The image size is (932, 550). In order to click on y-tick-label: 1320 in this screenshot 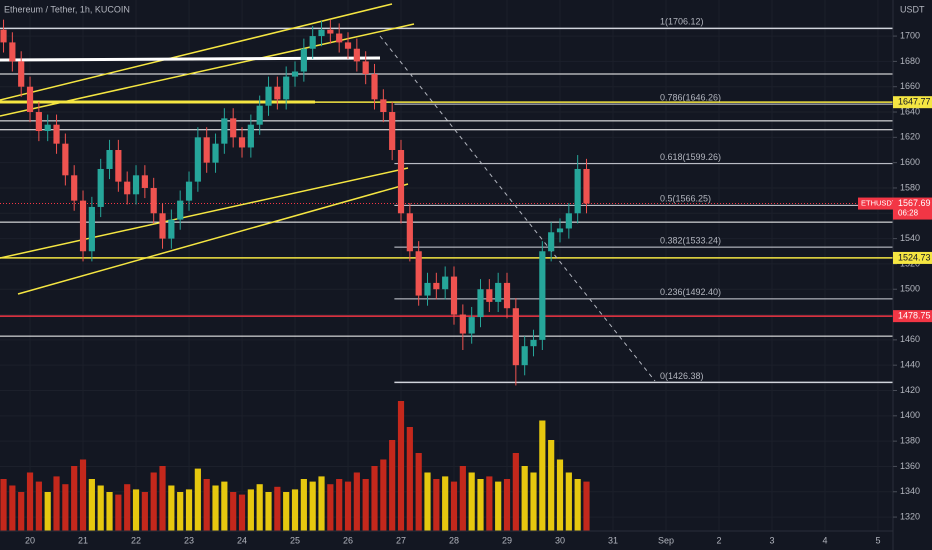, I will do `click(910, 516)`.